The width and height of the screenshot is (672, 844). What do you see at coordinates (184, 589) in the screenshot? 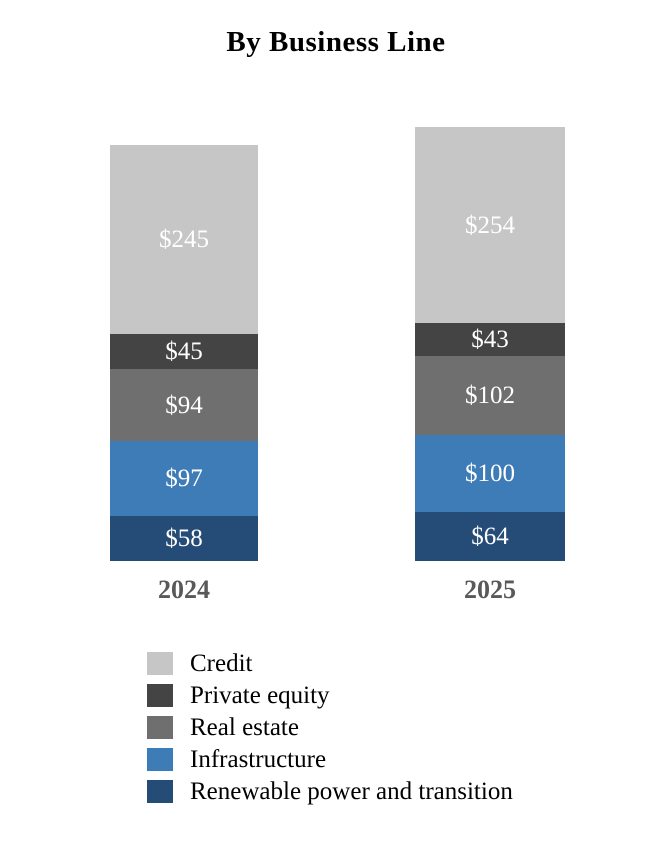
I see `x-axis-label-2024: 2024` at bounding box center [184, 589].